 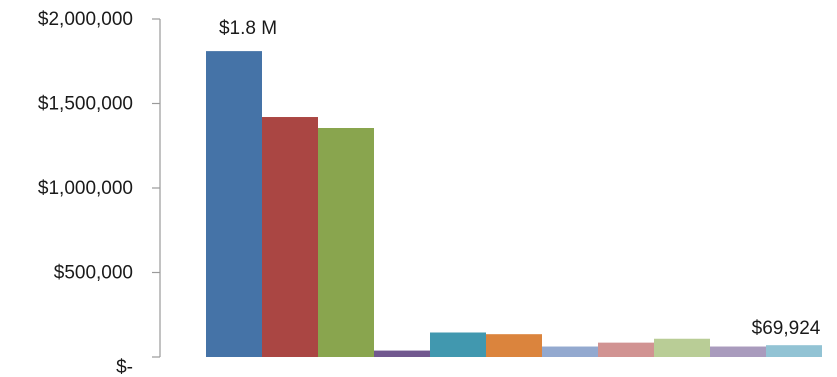 What do you see at coordinates (85, 188) in the screenshot?
I see `y-tick-label: $1,000,000` at bounding box center [85, 188].